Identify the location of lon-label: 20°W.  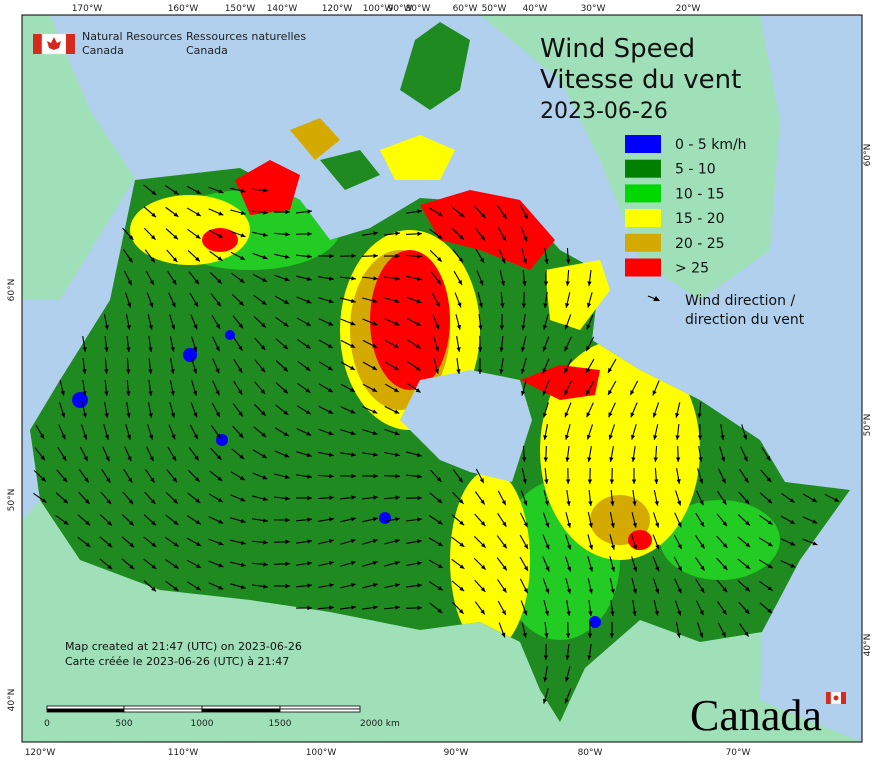
(688, 9).